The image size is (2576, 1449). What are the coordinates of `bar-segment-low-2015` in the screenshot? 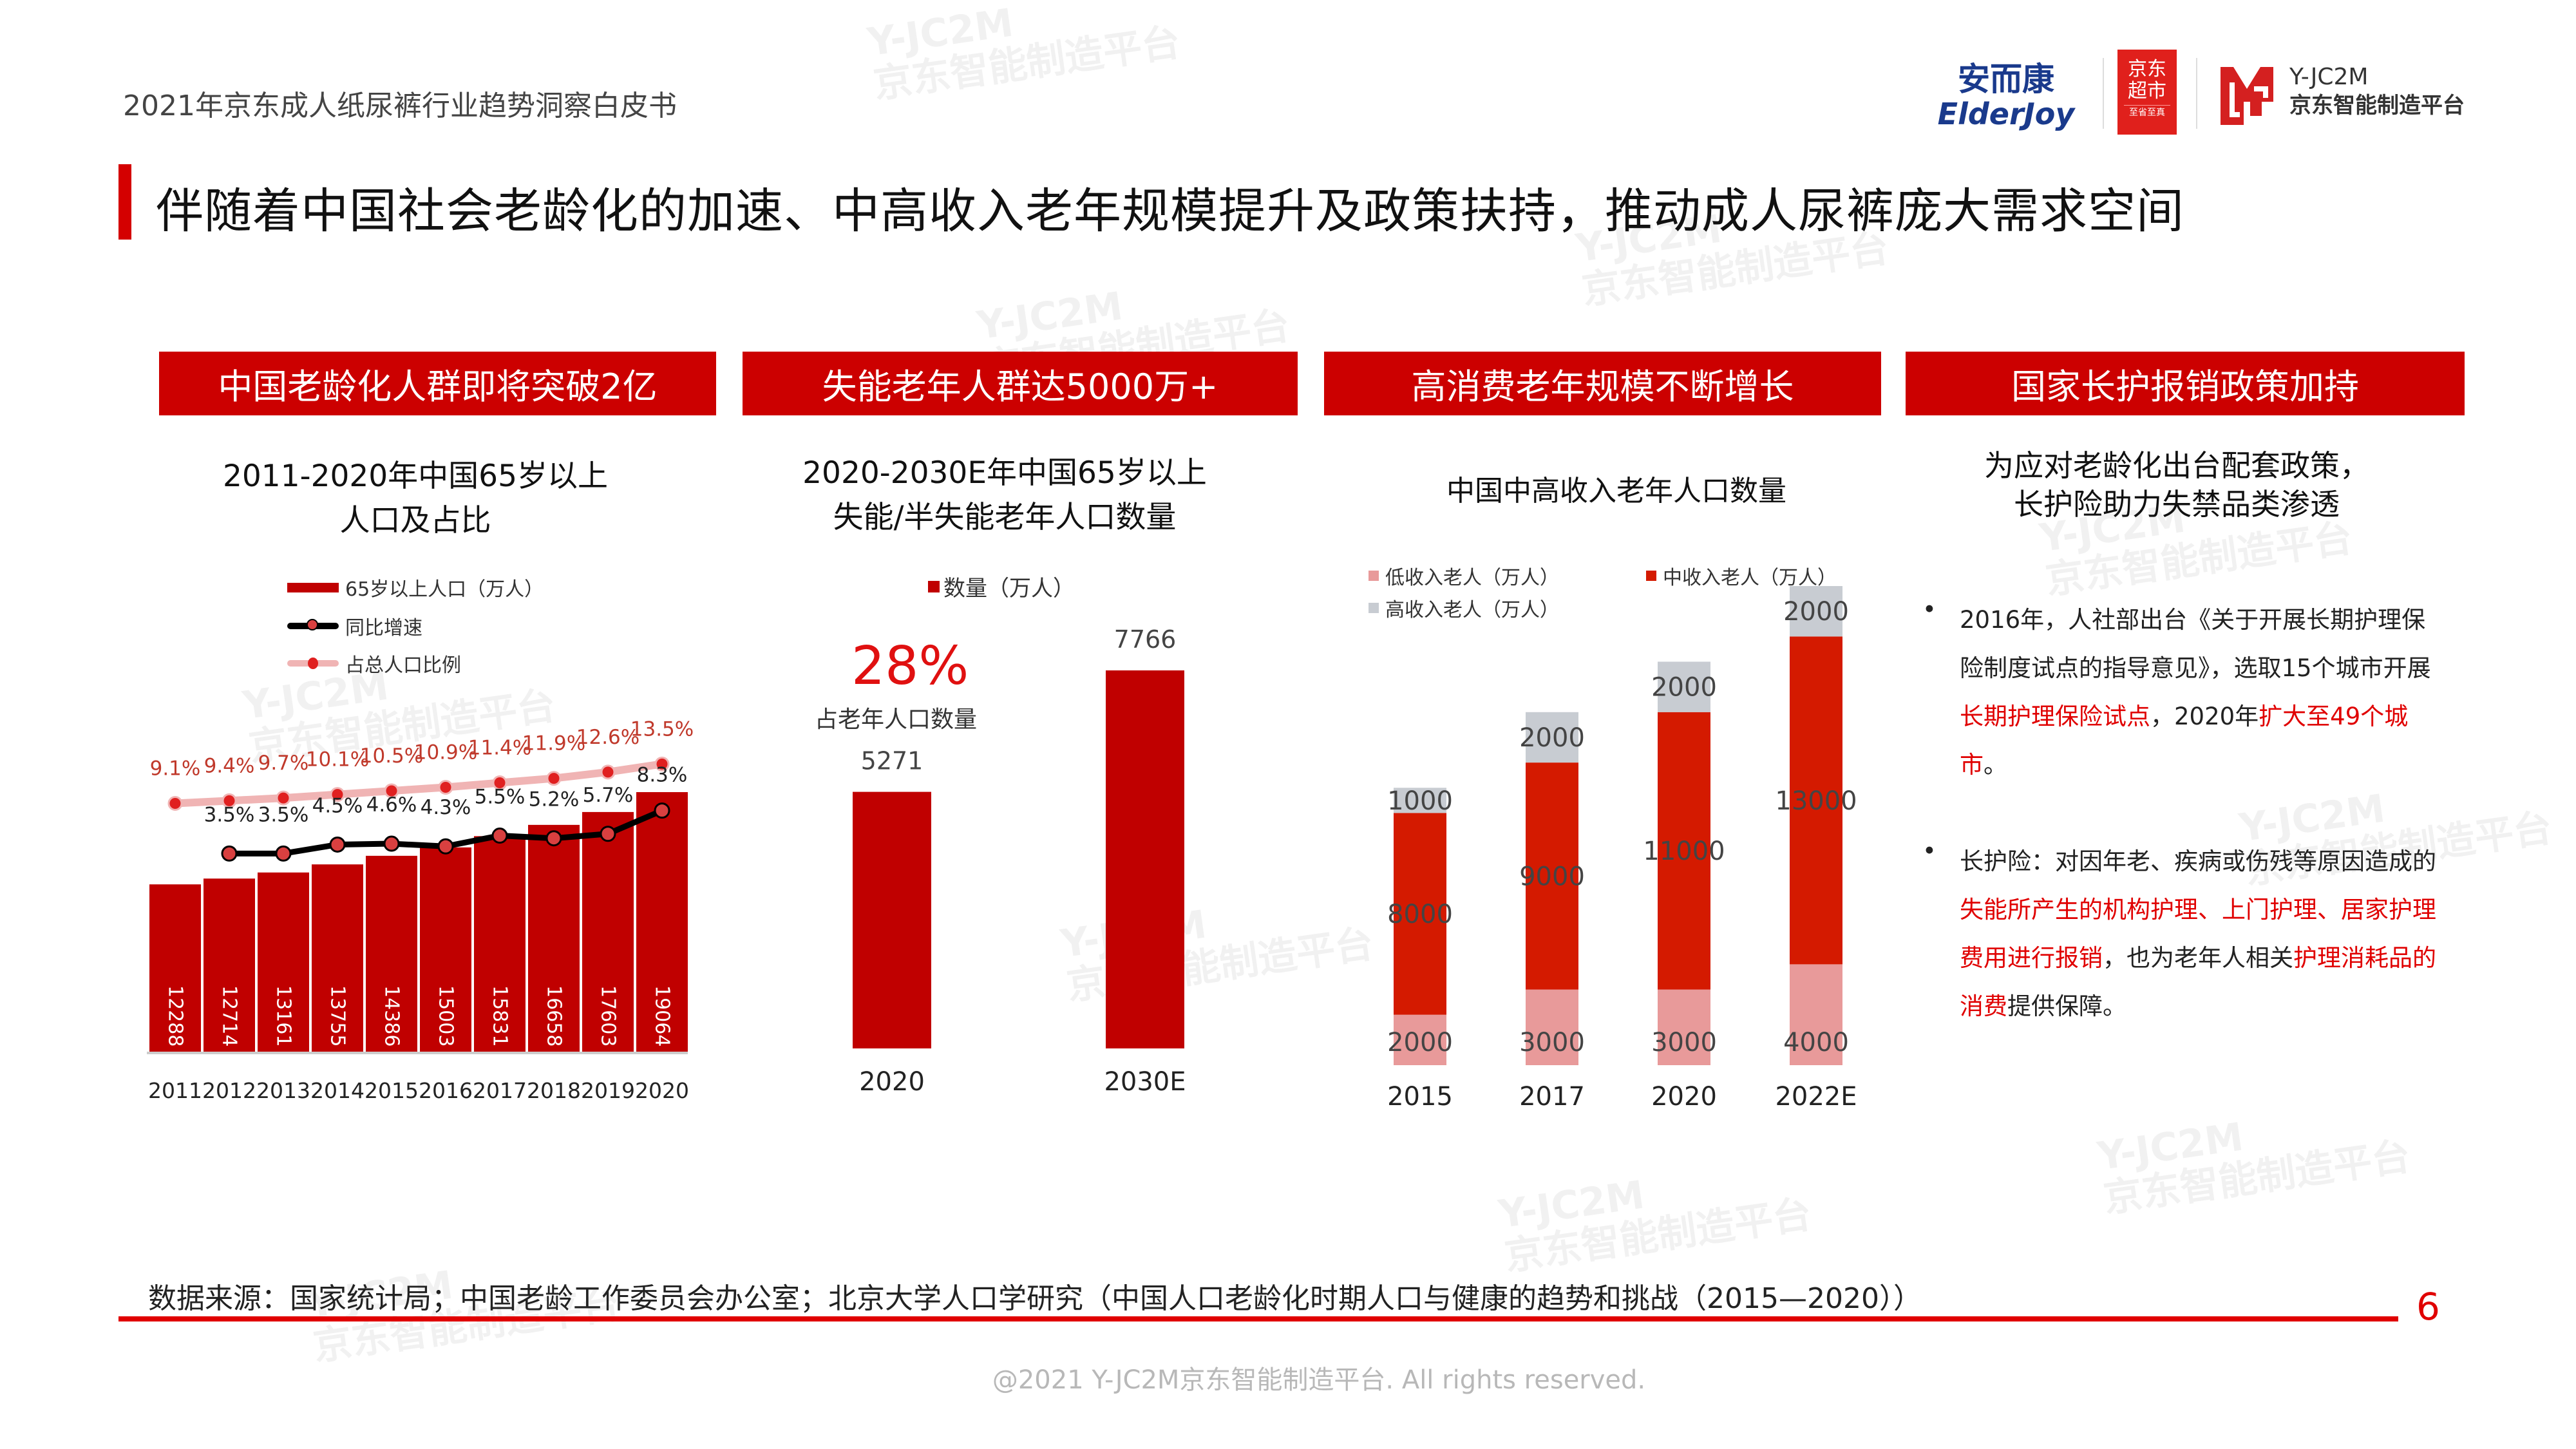 It's located at (1420, 1039).